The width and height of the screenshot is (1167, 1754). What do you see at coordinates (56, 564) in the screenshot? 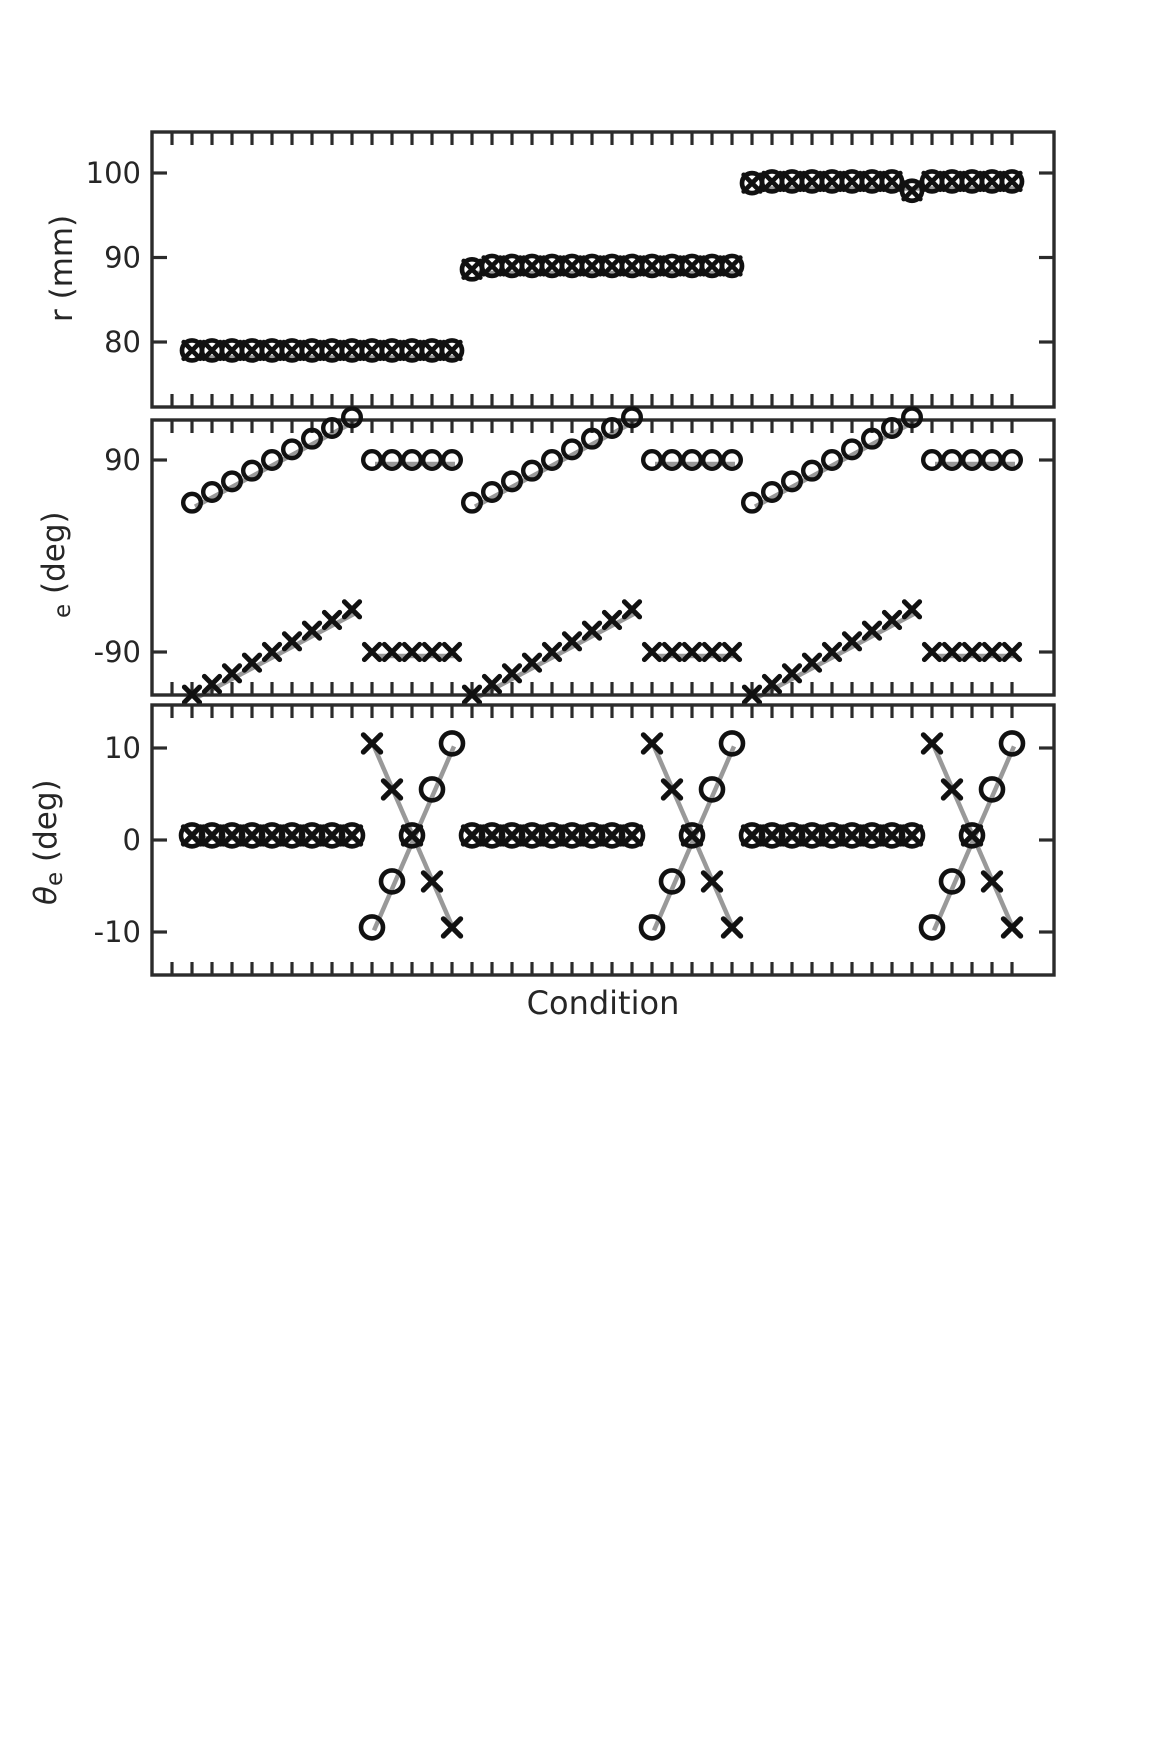
I see `y-axis-label: e (deg)` at bounding box center [56, 564].